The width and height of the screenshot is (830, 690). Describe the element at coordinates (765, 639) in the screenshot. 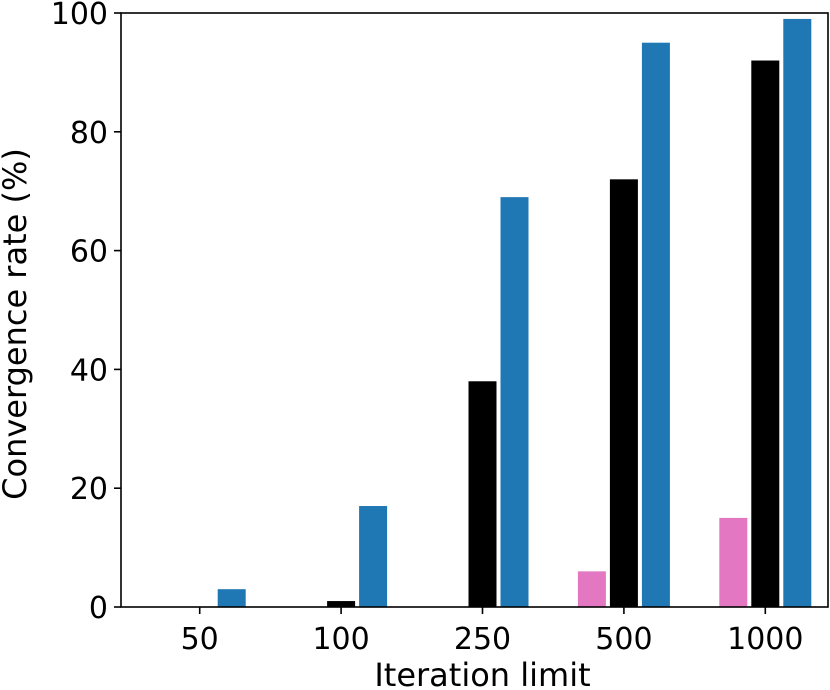

I see `x-tick-label: 1000` at that location.